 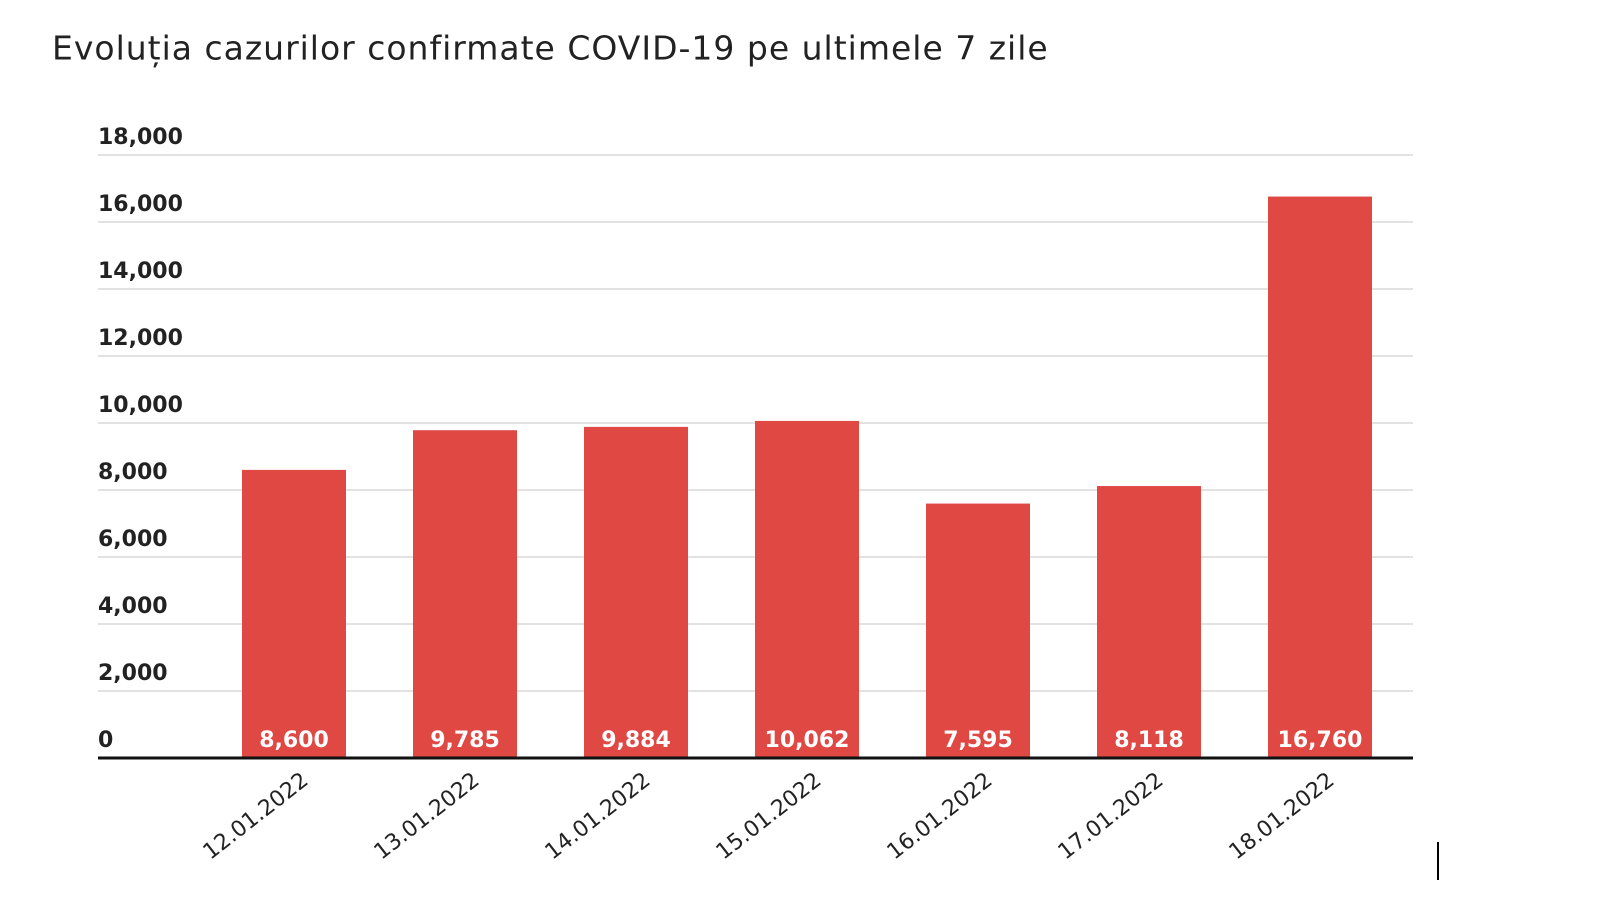 I want to click on x-tick-label: 12.01.2022, so click(x=256, y=816).